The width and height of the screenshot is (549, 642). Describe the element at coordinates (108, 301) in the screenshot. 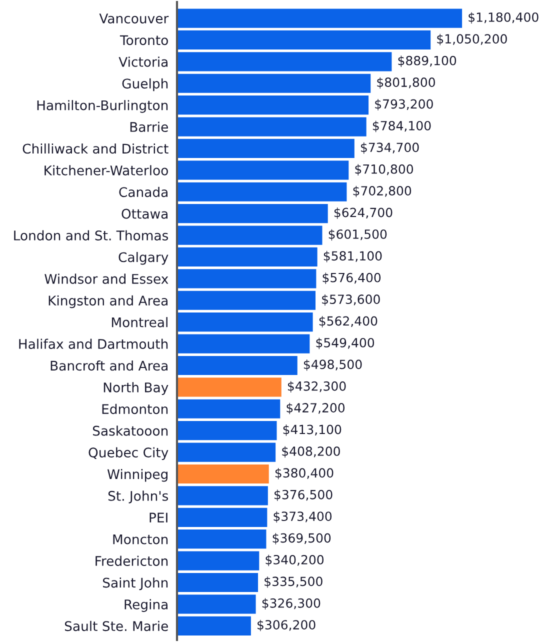

I see `y-tick-label: Kingston and Area` at that location.